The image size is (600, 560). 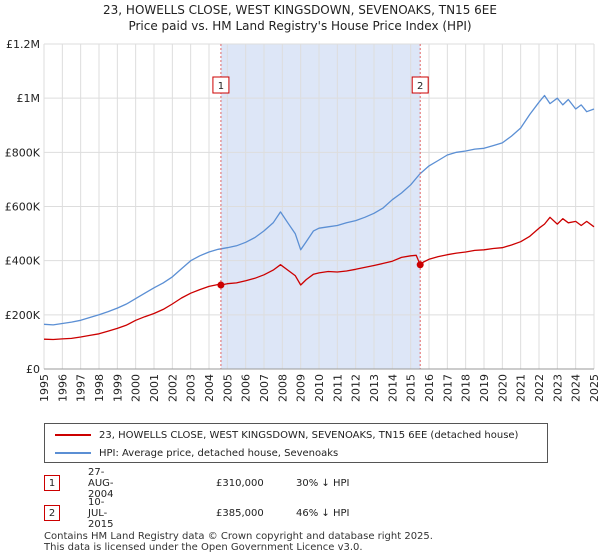 What do you see at coordinates (73, 453) in the screenshot?
I see `legend-swatch-hpi` at bounding box center [73, 453].